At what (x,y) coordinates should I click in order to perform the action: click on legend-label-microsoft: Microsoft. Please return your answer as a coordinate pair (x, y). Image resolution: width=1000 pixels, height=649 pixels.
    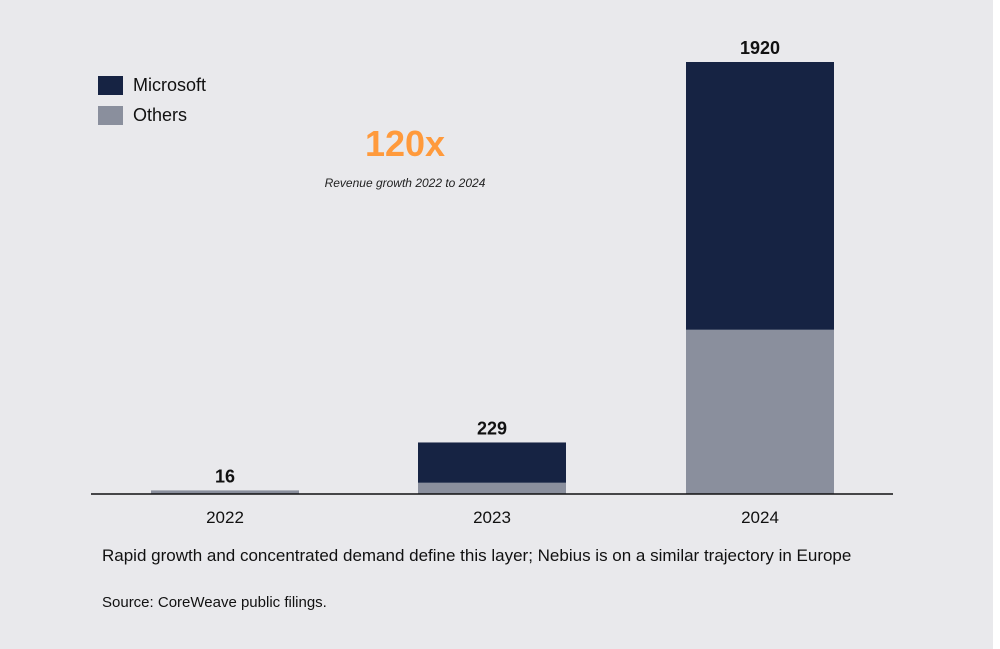
    Looking at the image, I should click on (170, 84).